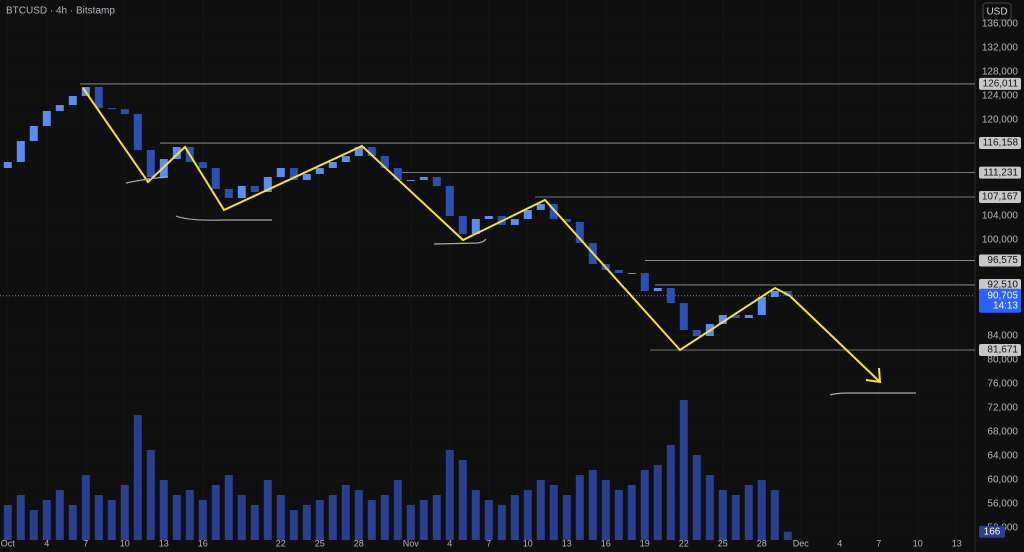  I want to click on y-tick-label: 124,000, so click(1000, 96).